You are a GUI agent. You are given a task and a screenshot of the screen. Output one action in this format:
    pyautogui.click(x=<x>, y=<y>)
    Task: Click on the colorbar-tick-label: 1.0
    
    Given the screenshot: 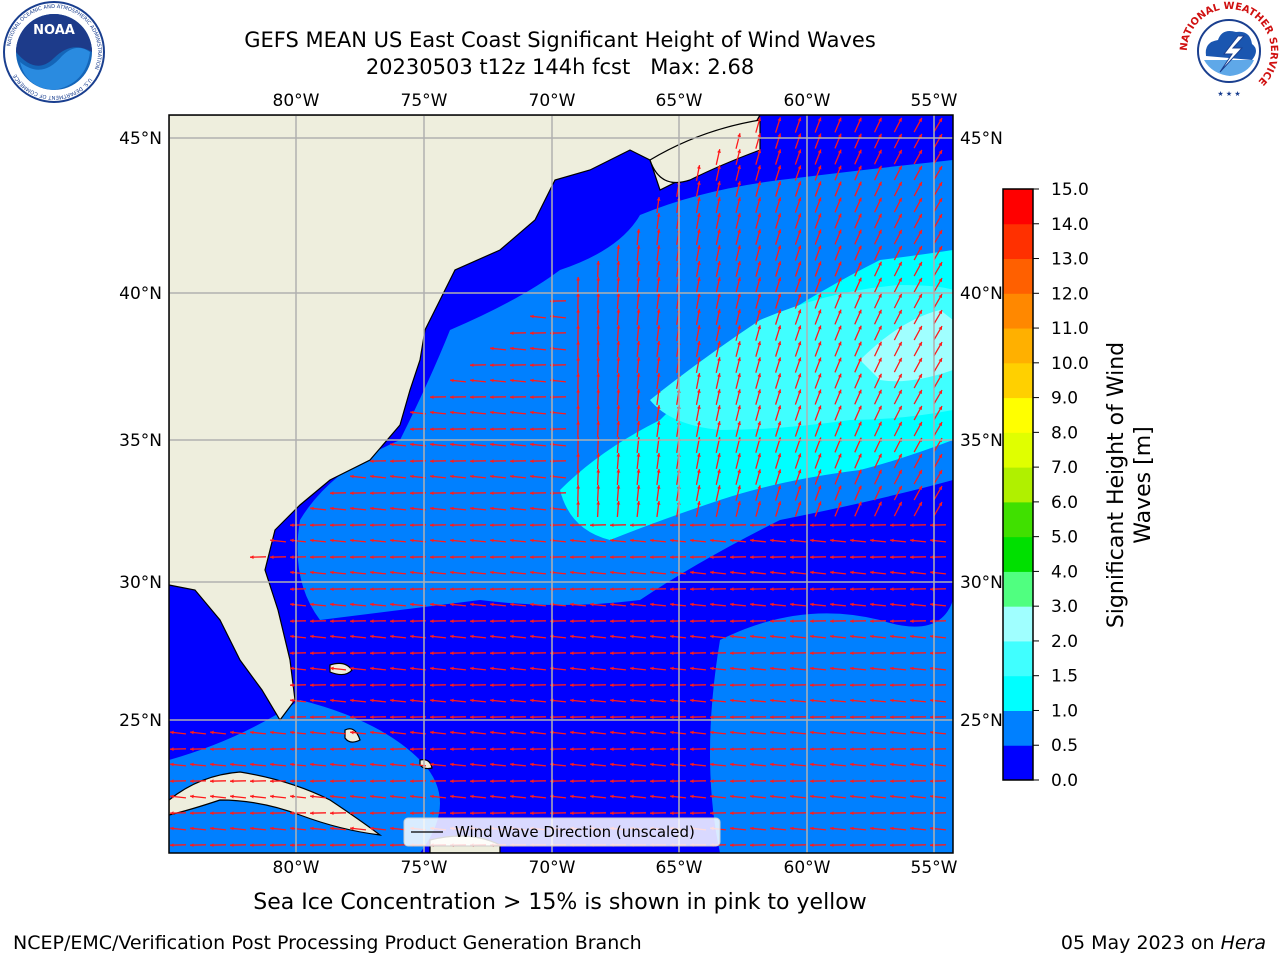 What is the action you would take?
    pyautogui.click(x=1064, y=711)
    